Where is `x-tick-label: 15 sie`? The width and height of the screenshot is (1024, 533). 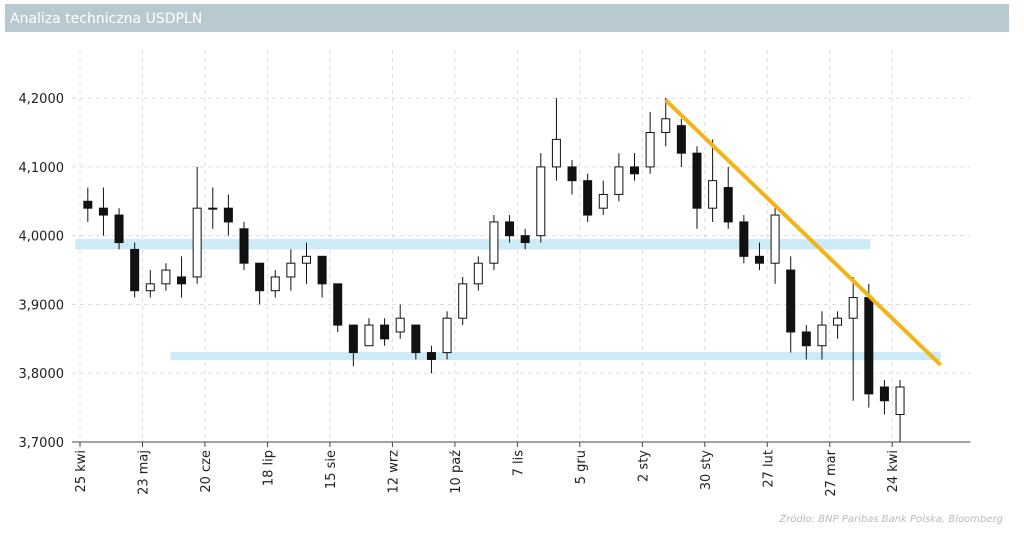
x-tick-label: 15 sie is located at coordinates (331, 469).